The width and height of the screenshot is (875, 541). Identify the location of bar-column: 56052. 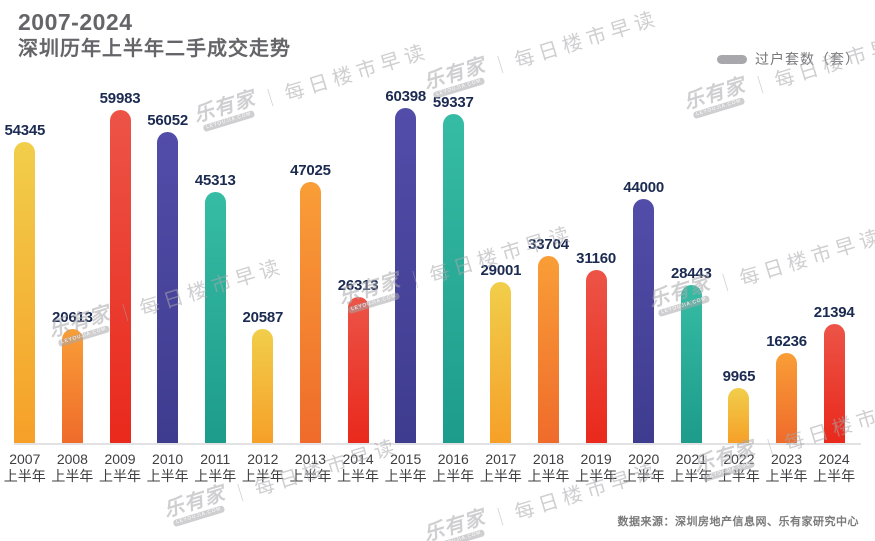
(168, 221).